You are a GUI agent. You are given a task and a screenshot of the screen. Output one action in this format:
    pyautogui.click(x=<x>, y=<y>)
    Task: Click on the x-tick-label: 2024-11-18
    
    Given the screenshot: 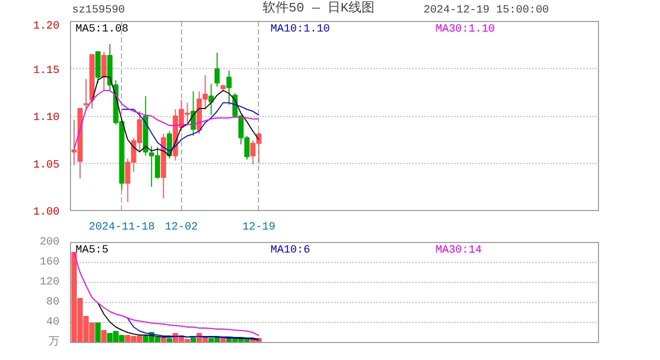 What is the action you would take?
    pyautogui.click(x=121, y=228)
    